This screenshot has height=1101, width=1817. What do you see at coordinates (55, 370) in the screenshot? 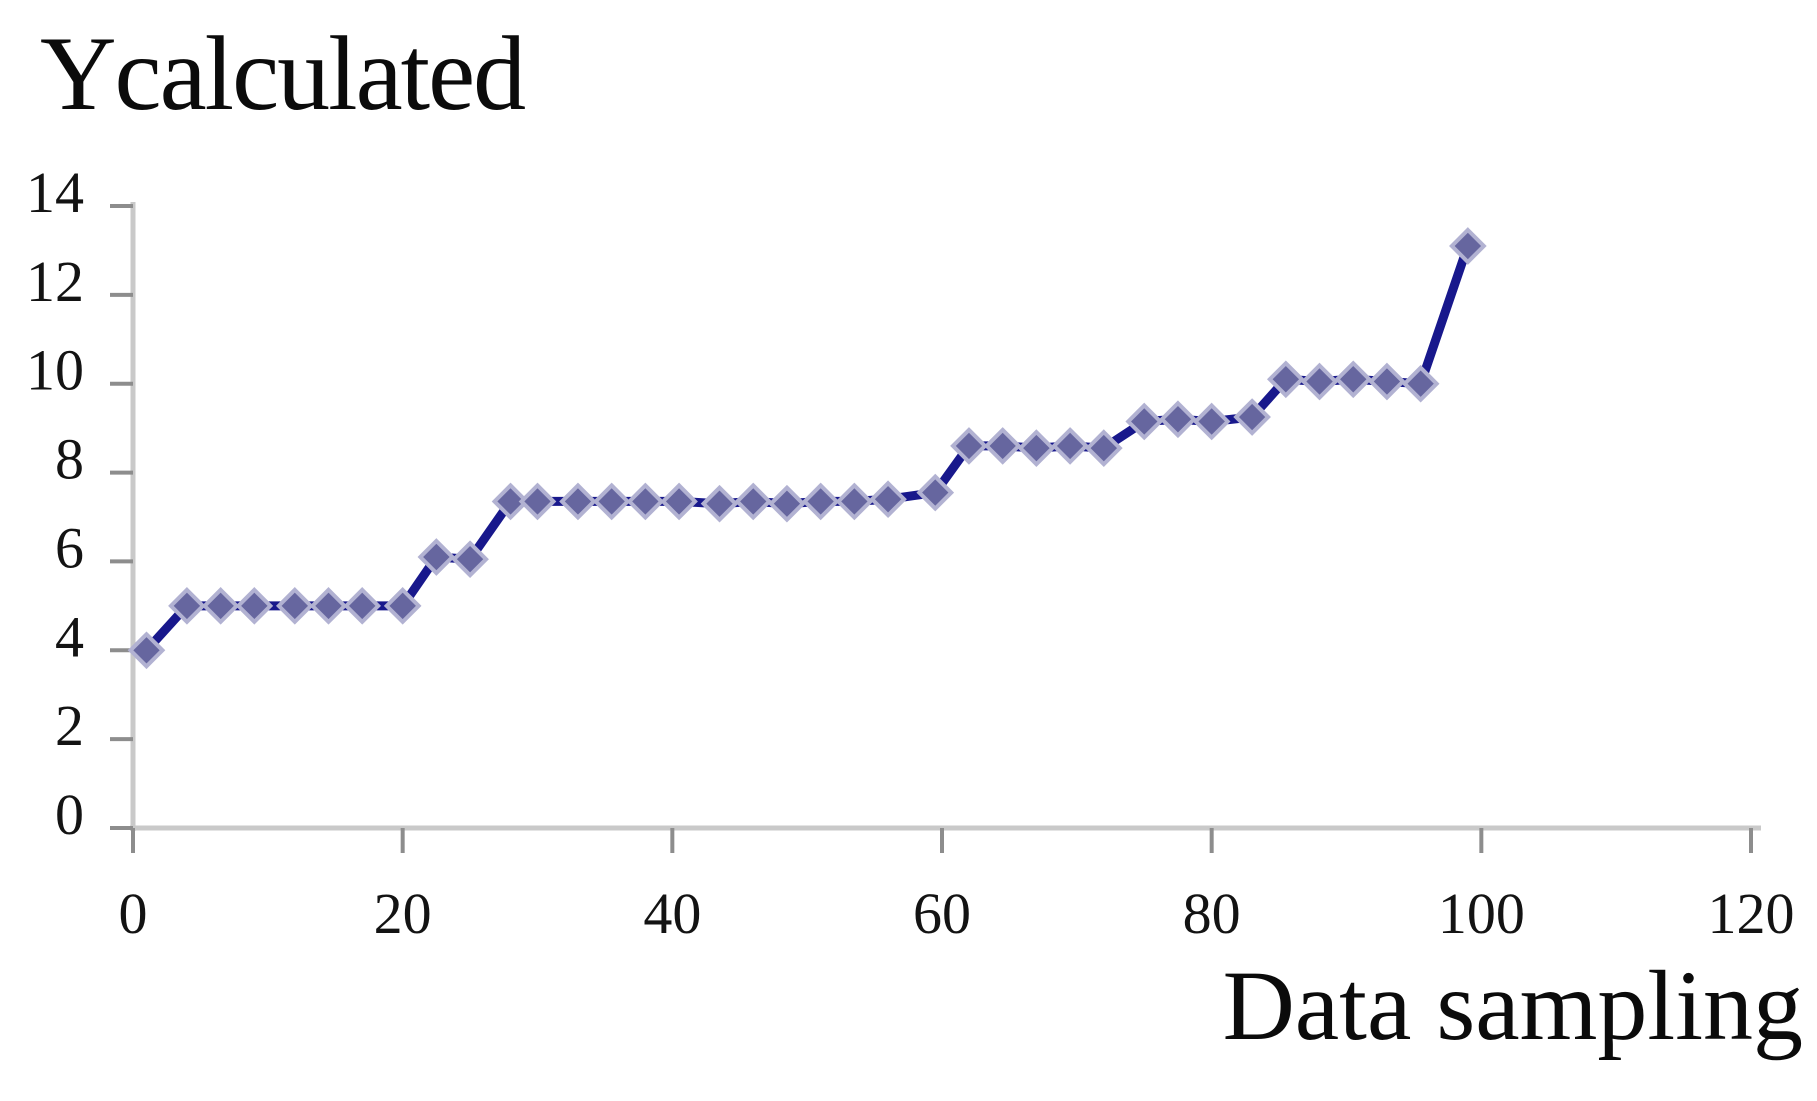
I see `y-tick-label: 10` at bounding box center [55, 370].